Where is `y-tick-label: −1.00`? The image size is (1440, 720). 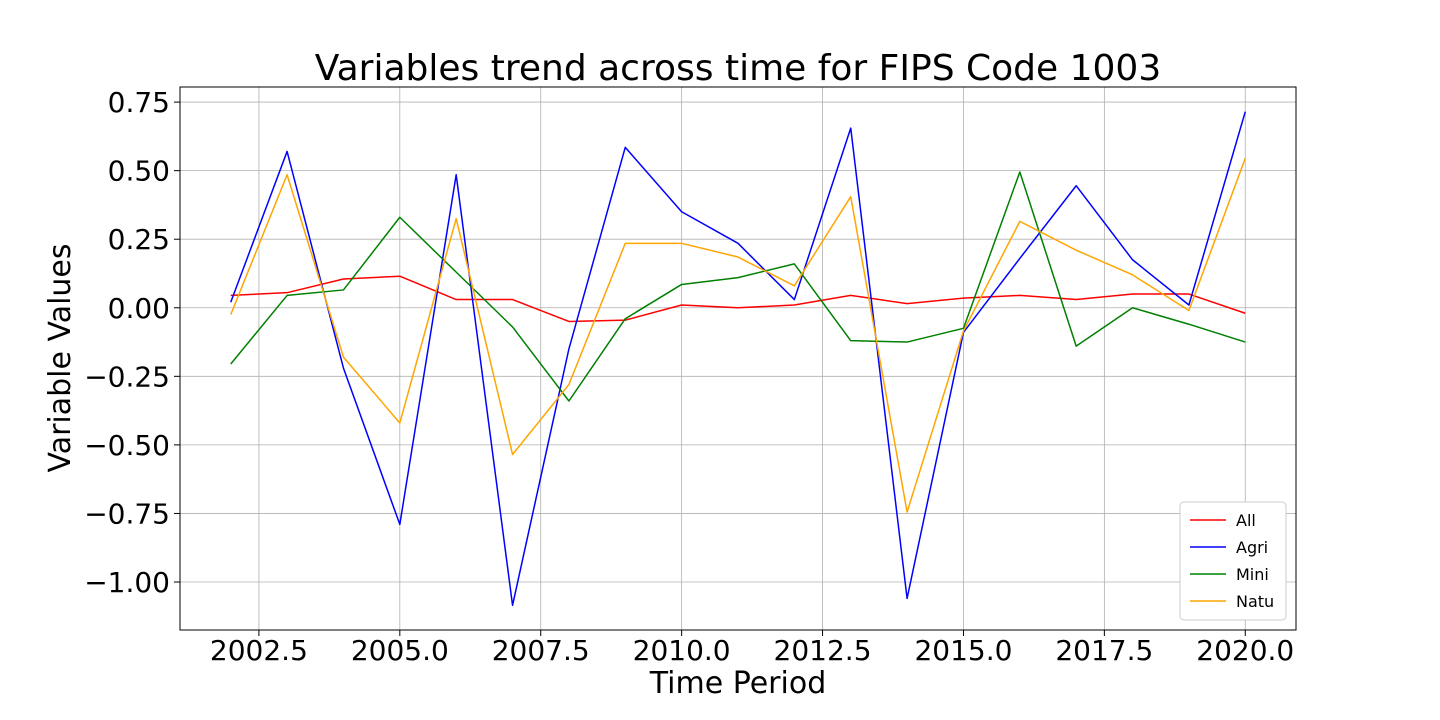
y-tick-label: −1.00 is located at coordinates (127, 582).